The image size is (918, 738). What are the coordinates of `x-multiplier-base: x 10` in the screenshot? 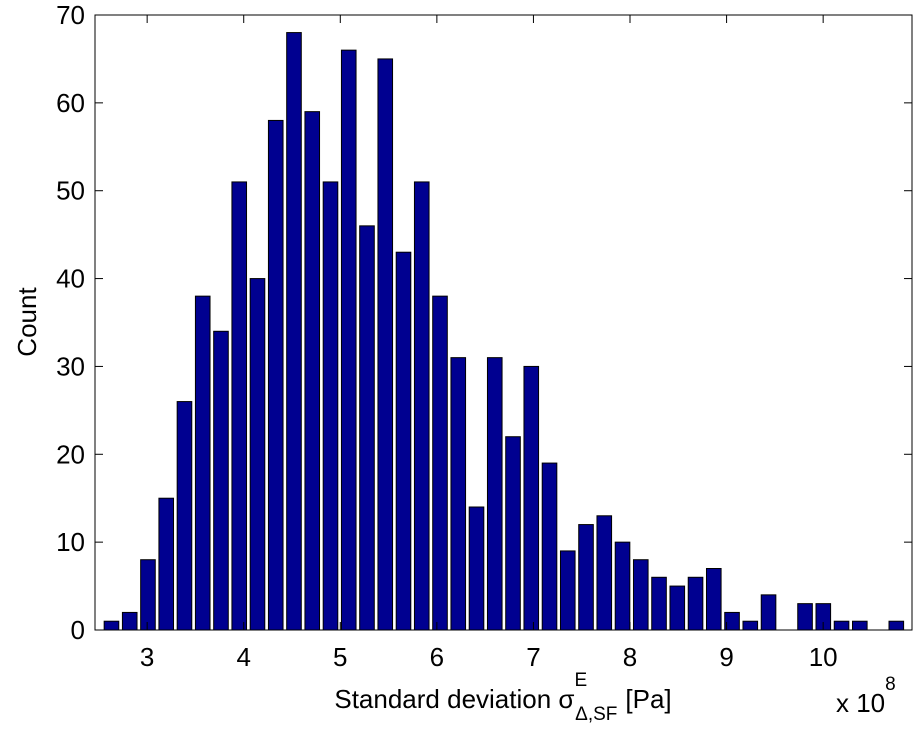 It's located at (860, 703).